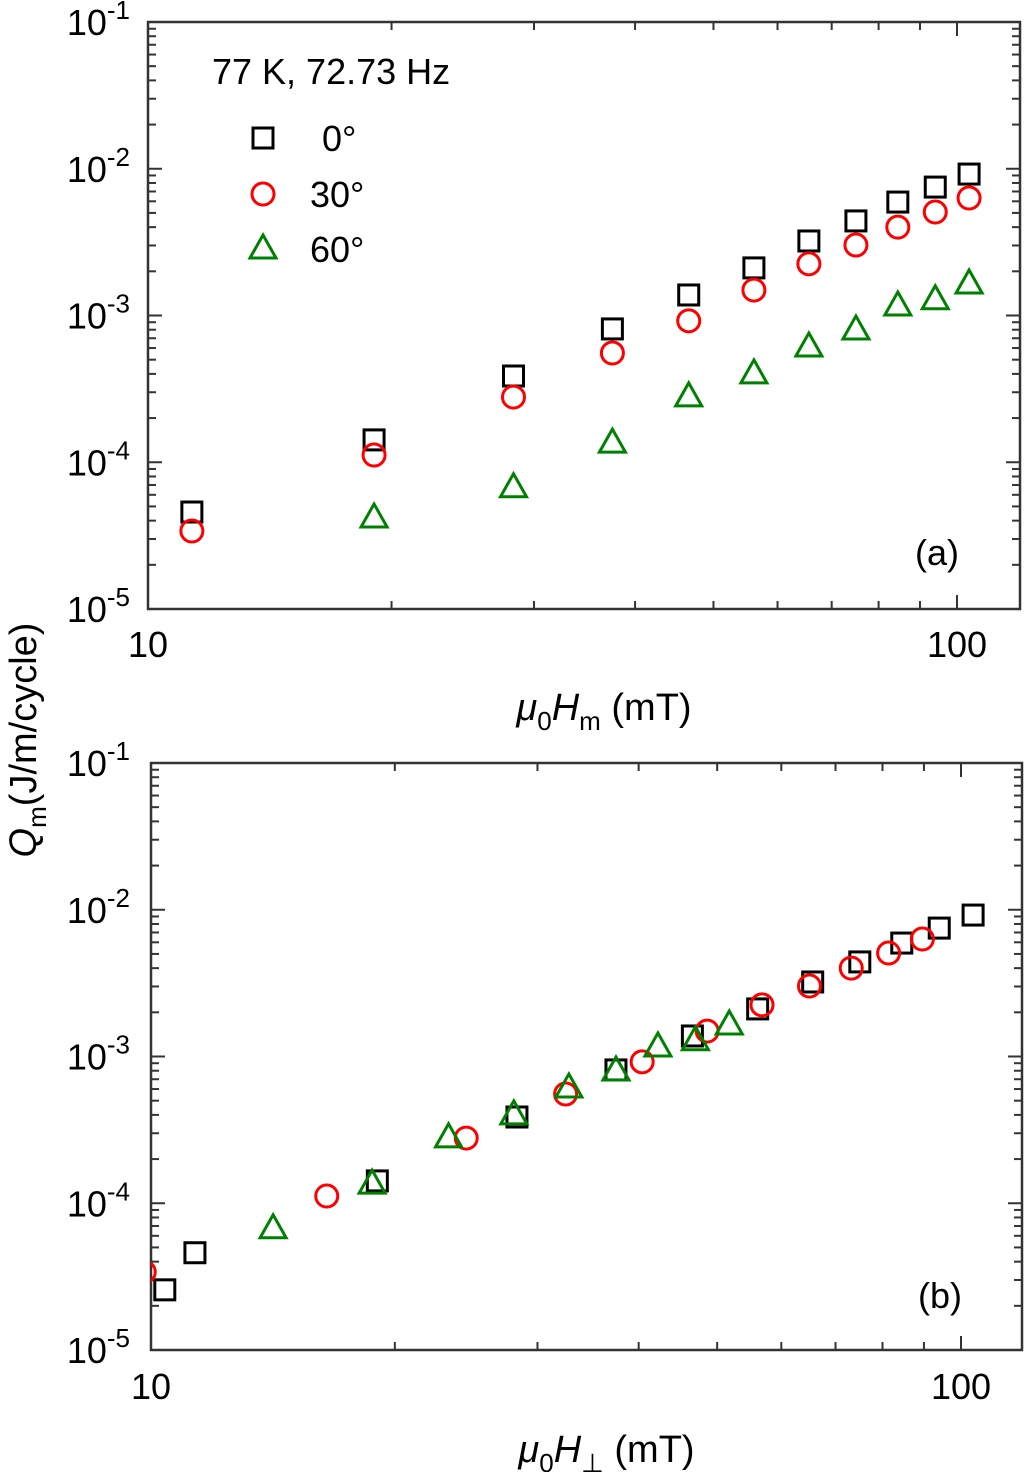 This screenshot has height=1472, width=1025. Describe the element at coordinates (24, 843) in the screenshot. I see `y-title-q: Q` at that location.